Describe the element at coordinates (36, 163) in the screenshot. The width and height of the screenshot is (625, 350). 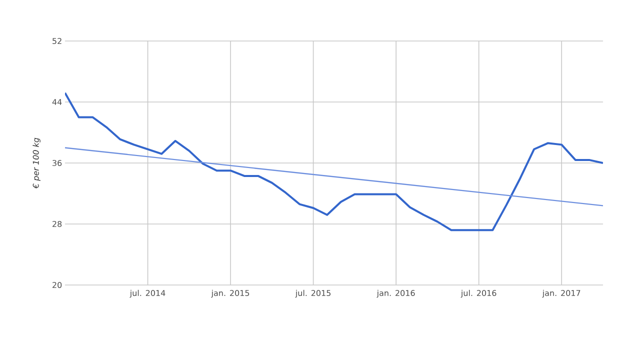
I see `y-axis-title: € per 100 kg` at that location.